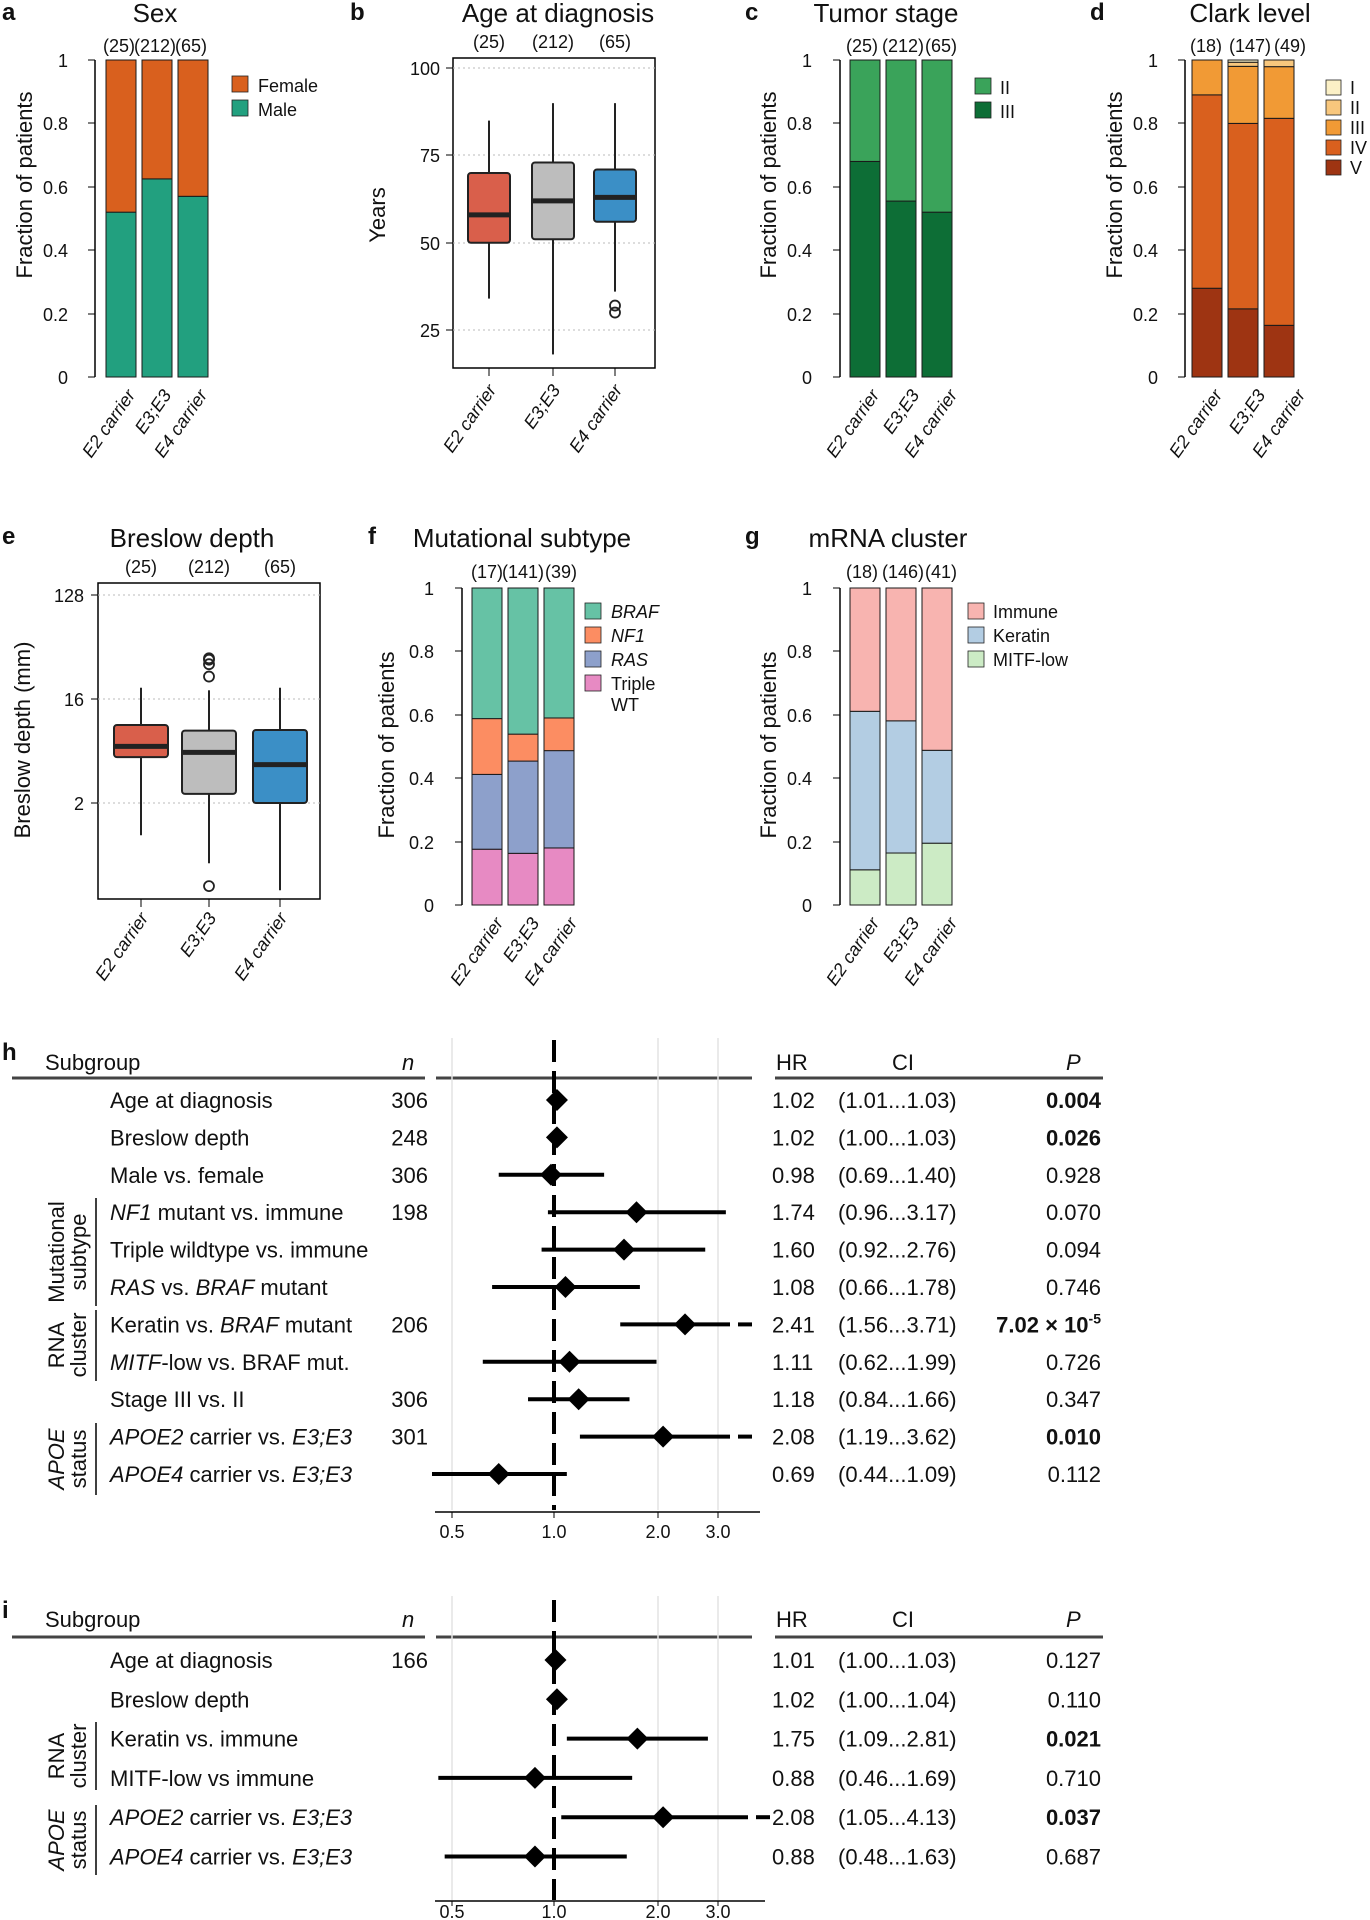 The width and height of the screenshot is (1370, 1920). What do you see at coordinates (1243, 61) in the screenshot?
I see `bar-i` at bounding box center [1243, 61].